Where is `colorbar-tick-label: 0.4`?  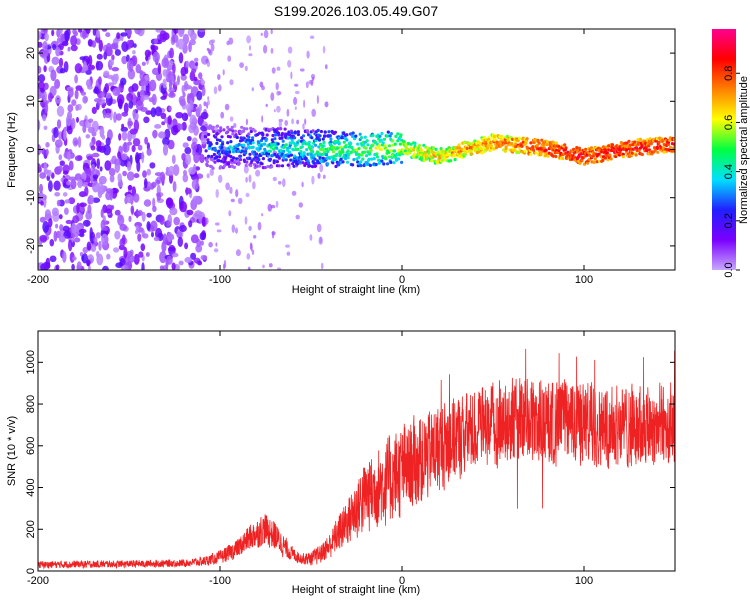 colorbar-tick-label: 0.4 is located at coordinates (729, 171).